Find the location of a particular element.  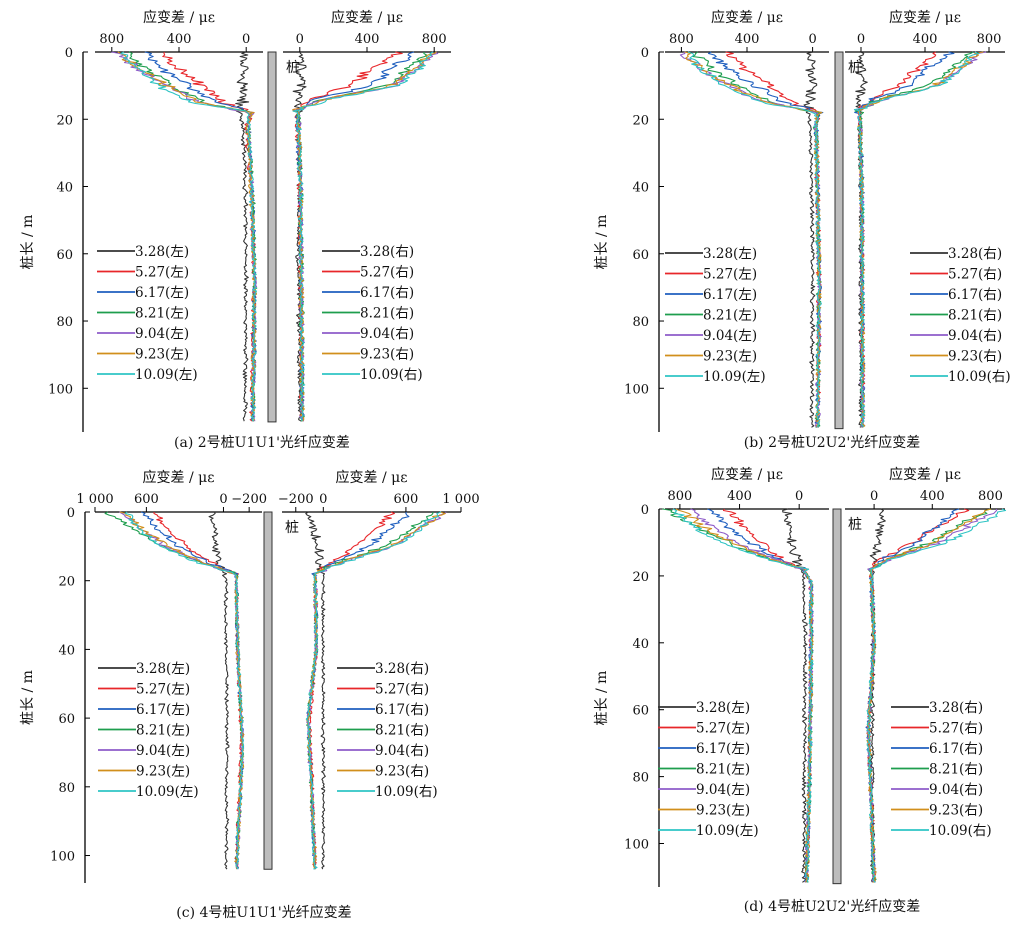

left-panel: 800 400 0 应变差 / με is located at coordinates (747, 218).